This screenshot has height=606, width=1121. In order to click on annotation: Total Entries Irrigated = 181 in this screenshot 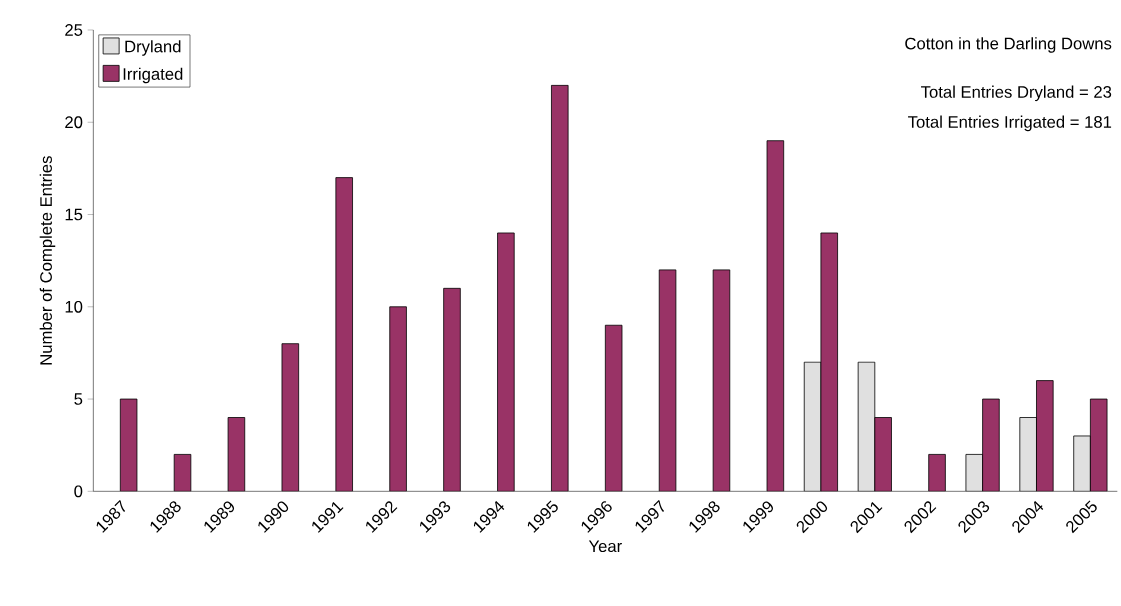, I will do `click(1010, 123)`.